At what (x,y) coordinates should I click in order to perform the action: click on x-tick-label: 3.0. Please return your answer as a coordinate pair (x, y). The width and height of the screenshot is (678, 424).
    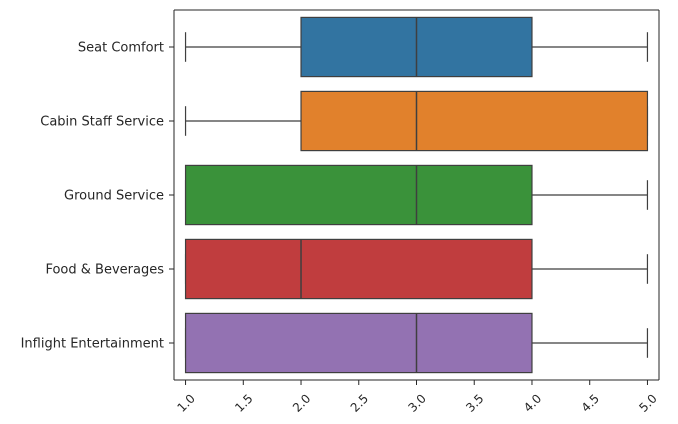
    Looking at the image, I should click on (416, 402).